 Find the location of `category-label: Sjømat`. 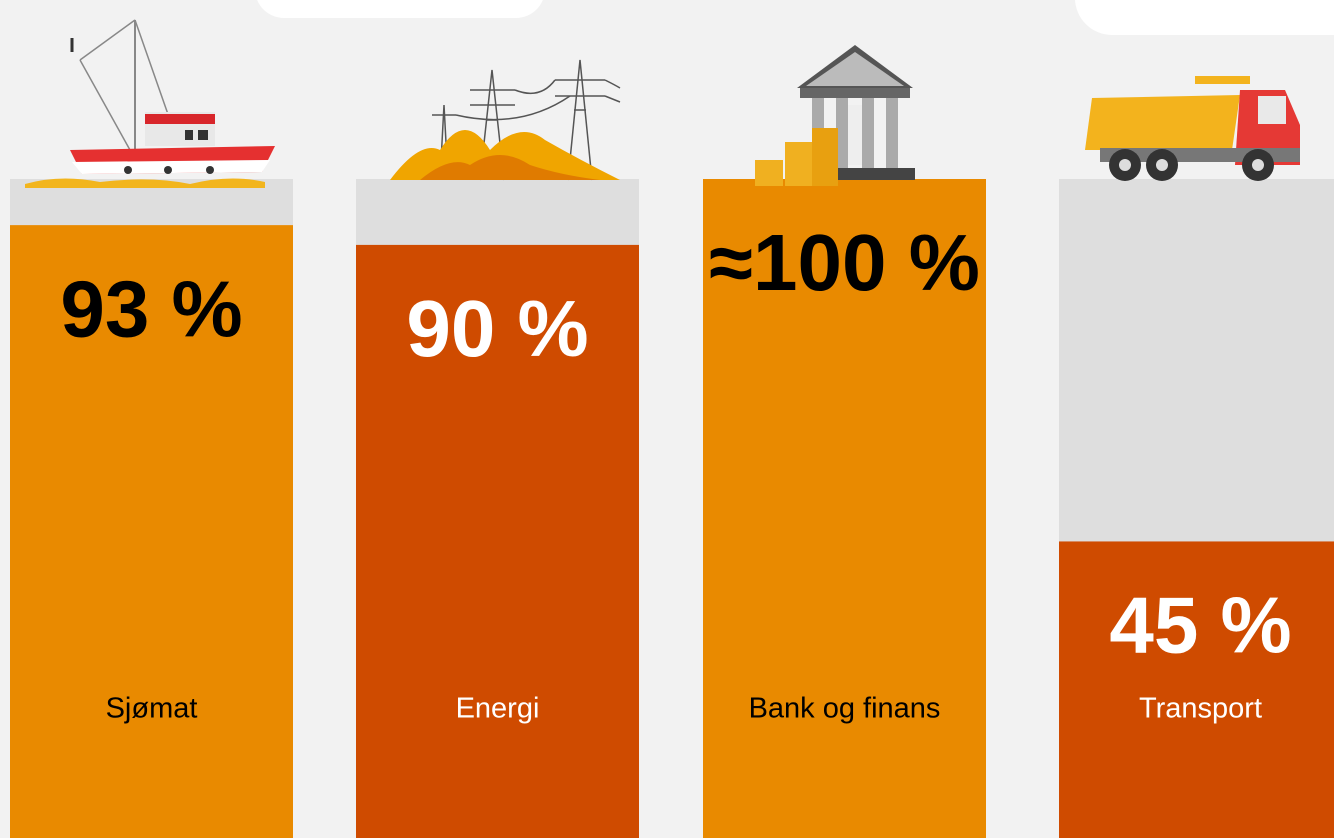

category-label: Sjømat is located at coordinates (152, 709).